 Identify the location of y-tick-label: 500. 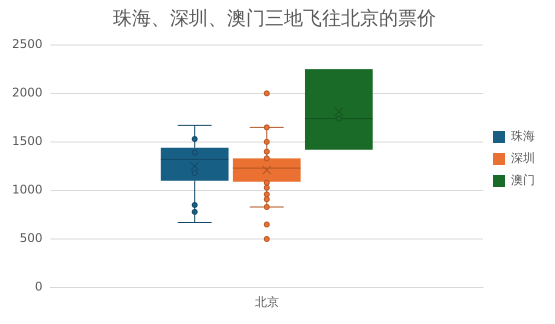
(31, 238).